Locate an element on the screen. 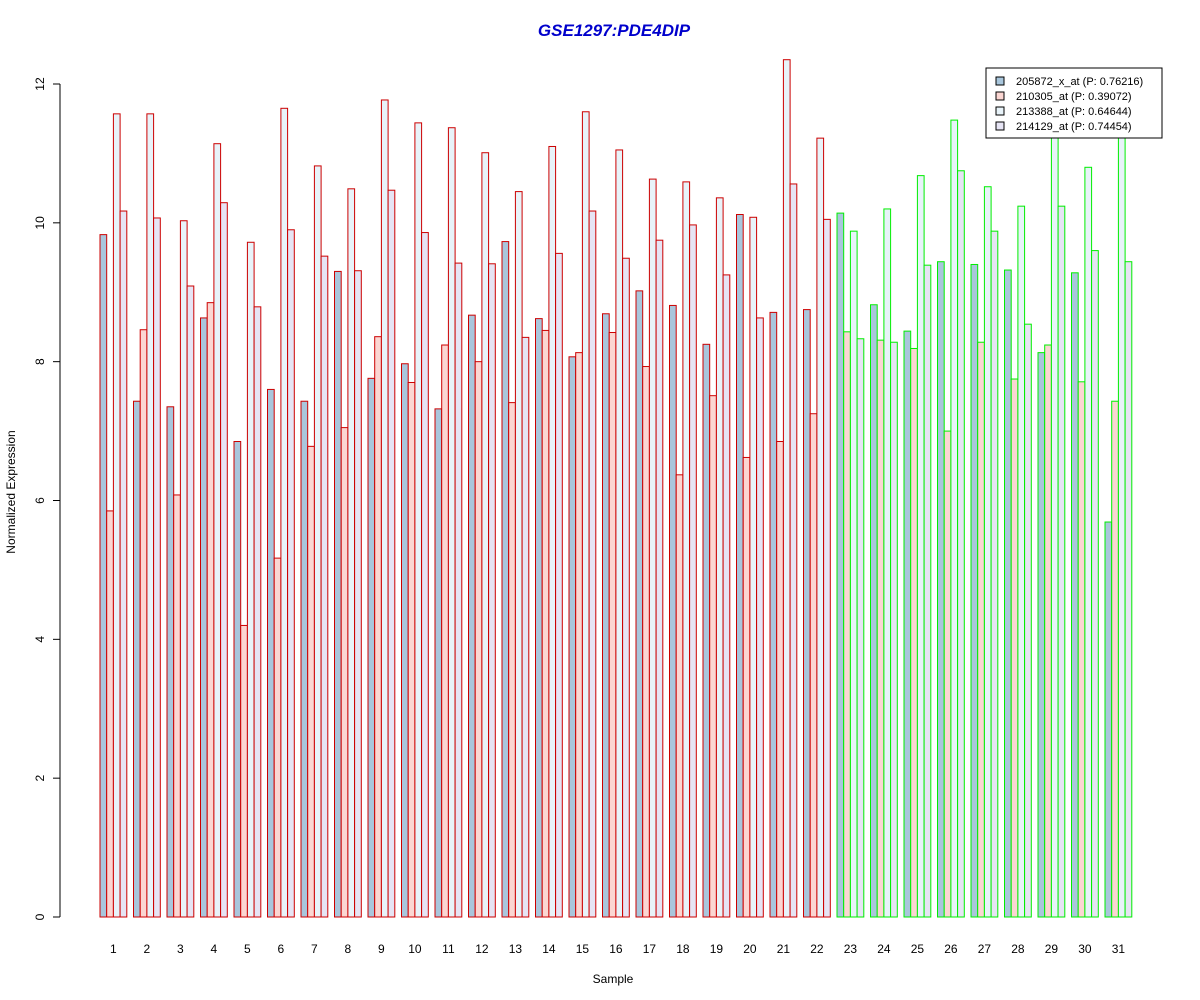 The image size is (1200, 1000). x-axis-tick-label: 28 is located at coordinates (1018, 949).